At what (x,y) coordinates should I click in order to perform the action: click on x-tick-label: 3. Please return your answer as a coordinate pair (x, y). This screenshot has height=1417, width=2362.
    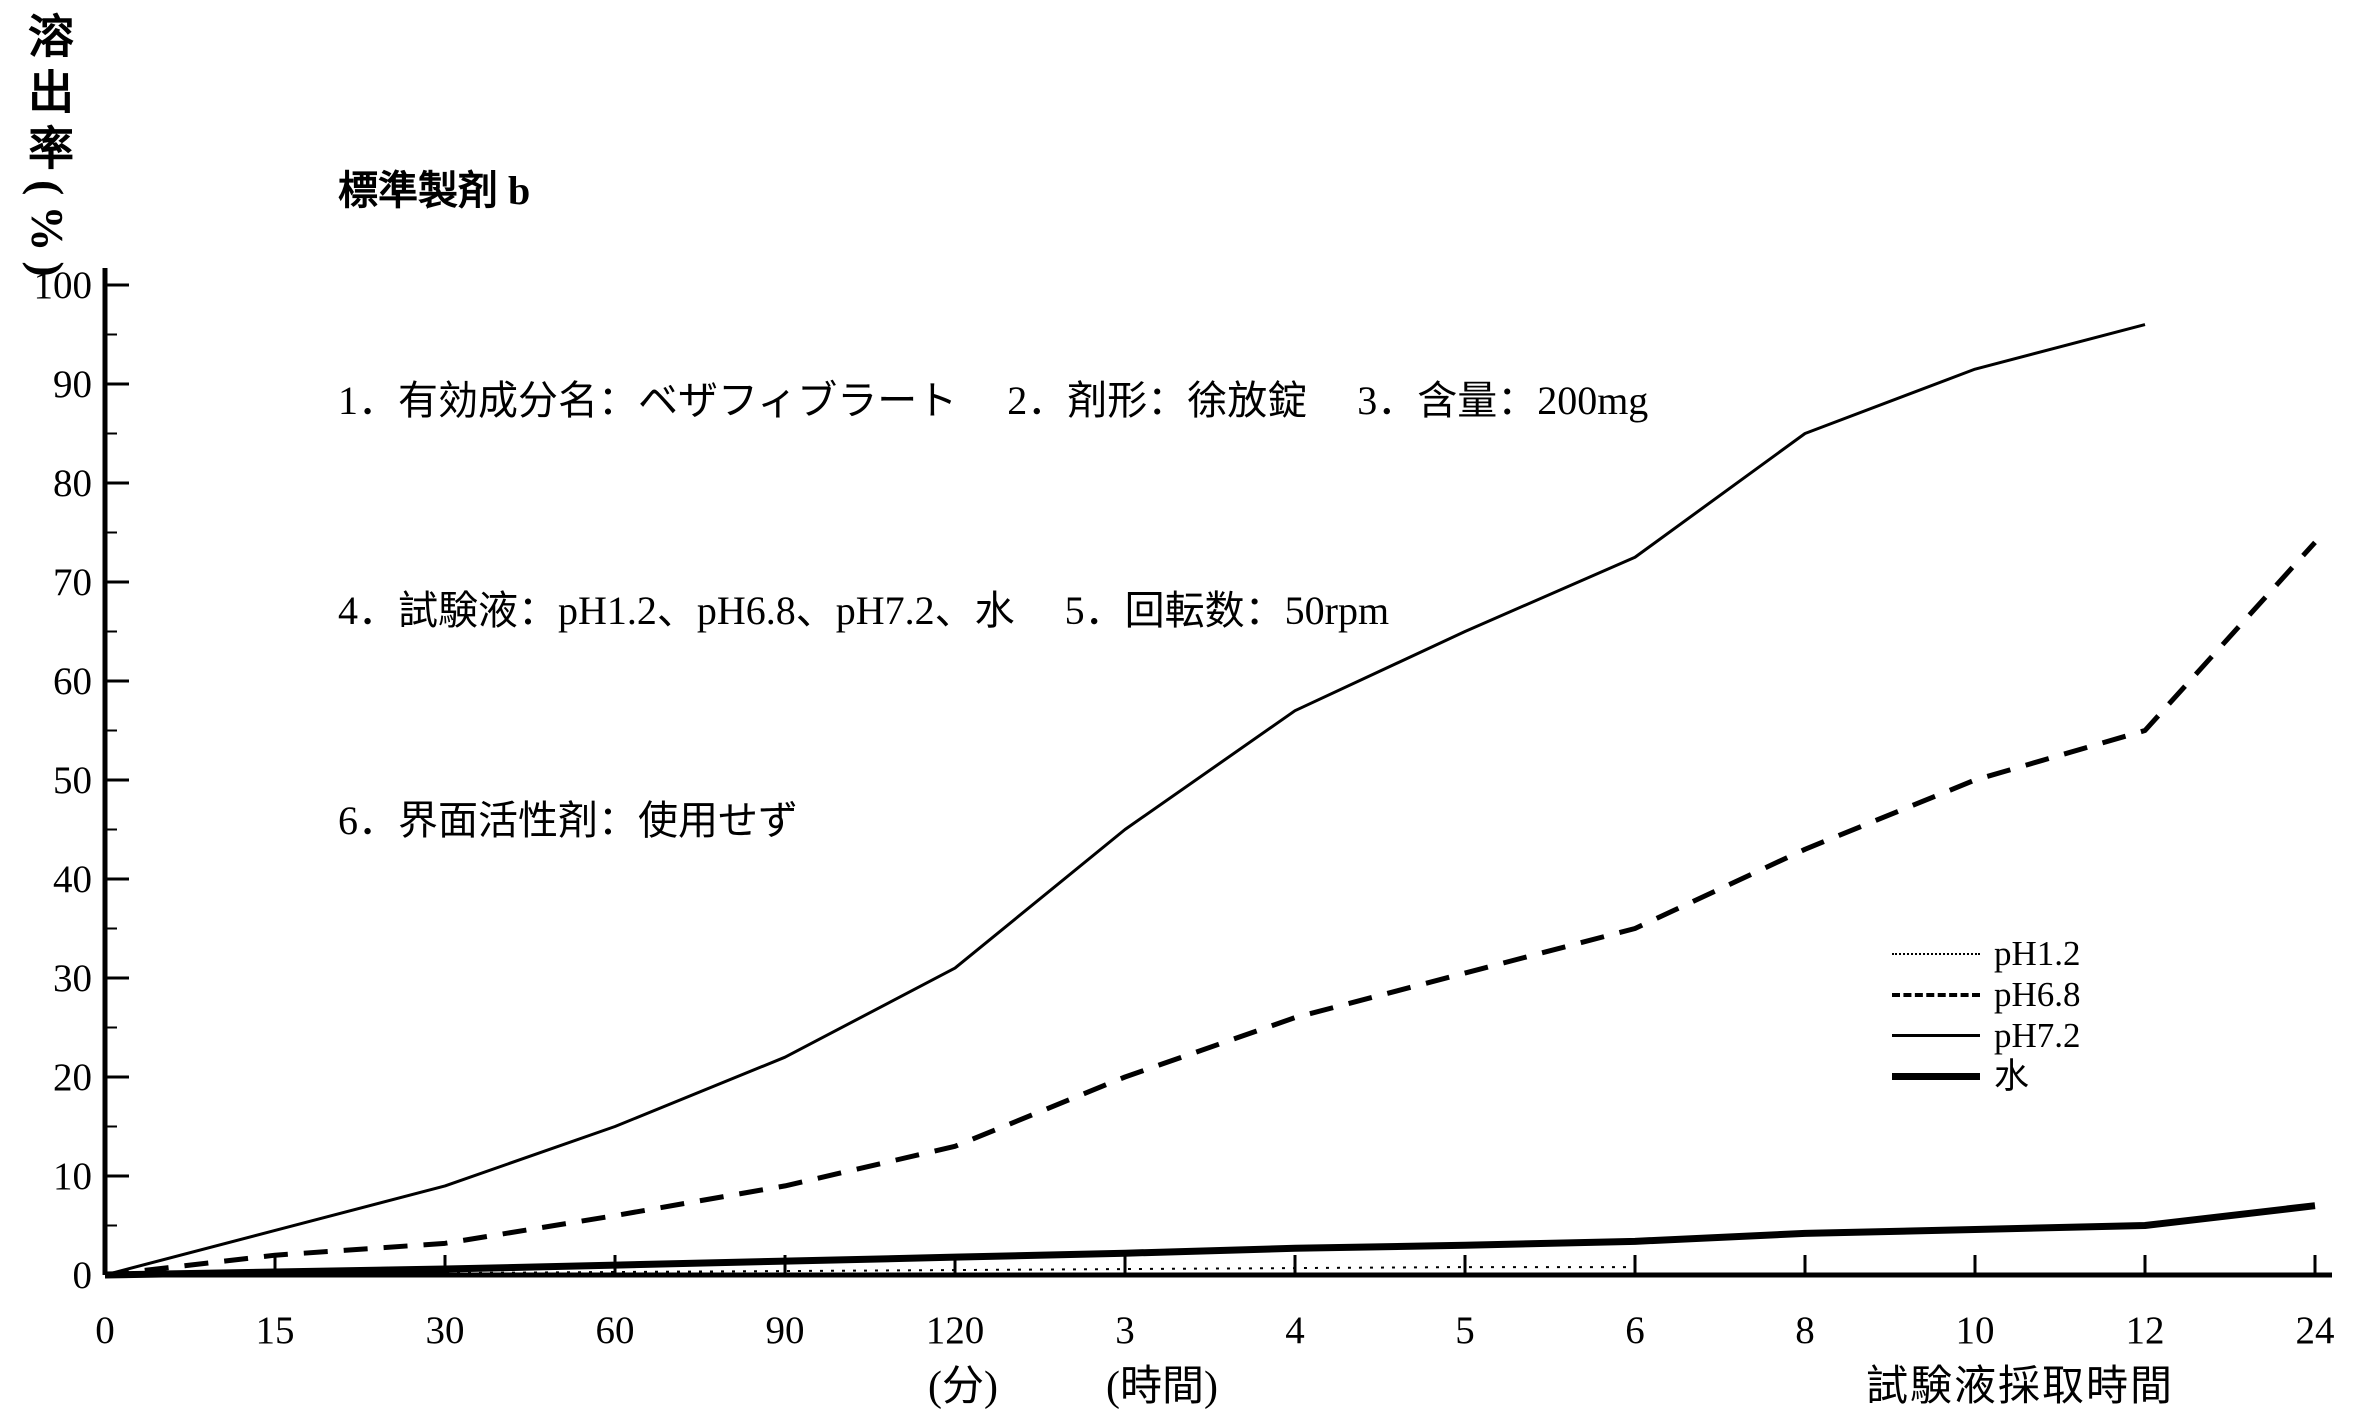
    Looking at the image, I should click on (1125, 1330).